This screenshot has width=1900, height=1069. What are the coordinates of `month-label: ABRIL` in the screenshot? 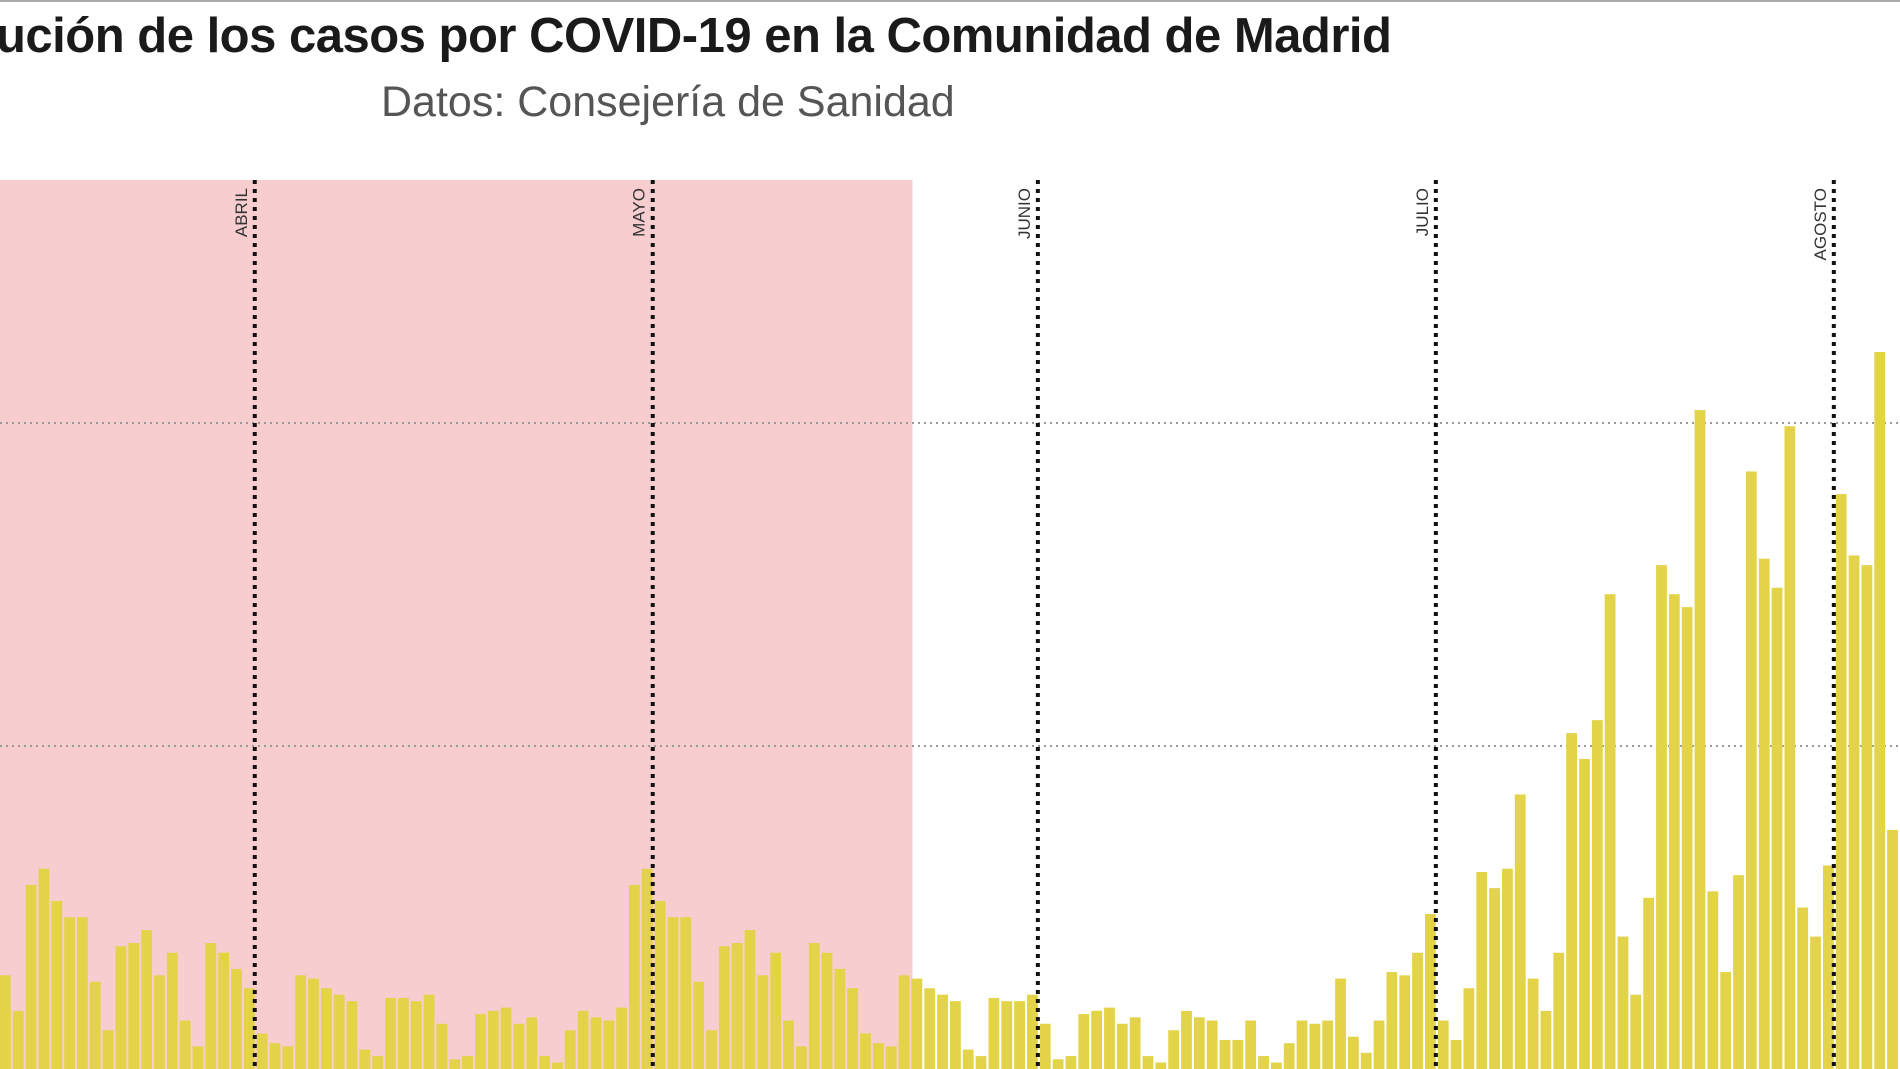 It's located at (241, 212).